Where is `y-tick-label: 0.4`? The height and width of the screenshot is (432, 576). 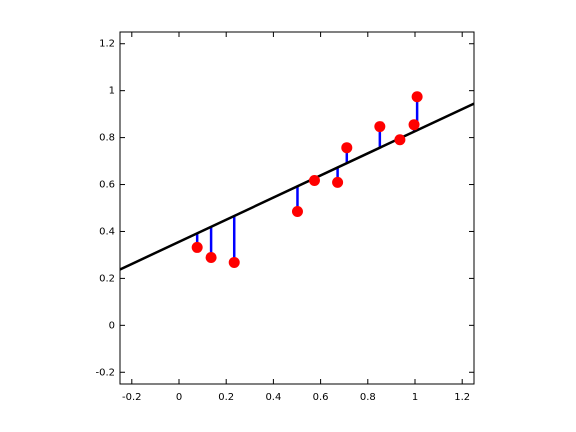 y-tick-label: 0.4 is located at coordinates (107, 231).